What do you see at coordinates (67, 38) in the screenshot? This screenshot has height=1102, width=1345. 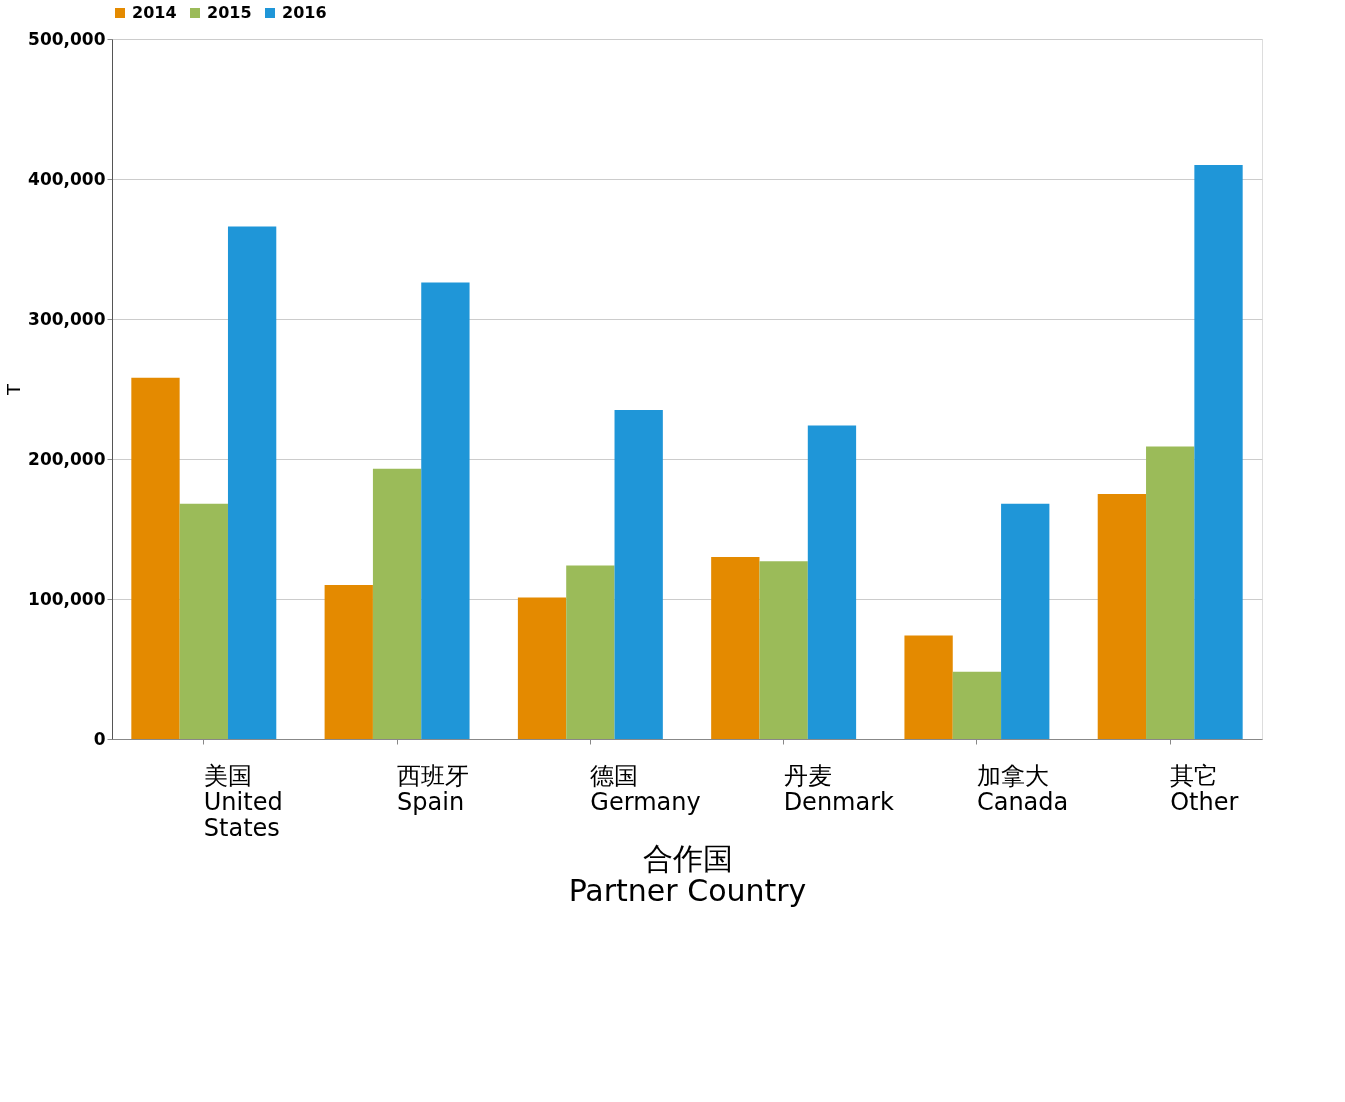 I see `y-tick-label: 500,000` at bounding box center [67, 38].